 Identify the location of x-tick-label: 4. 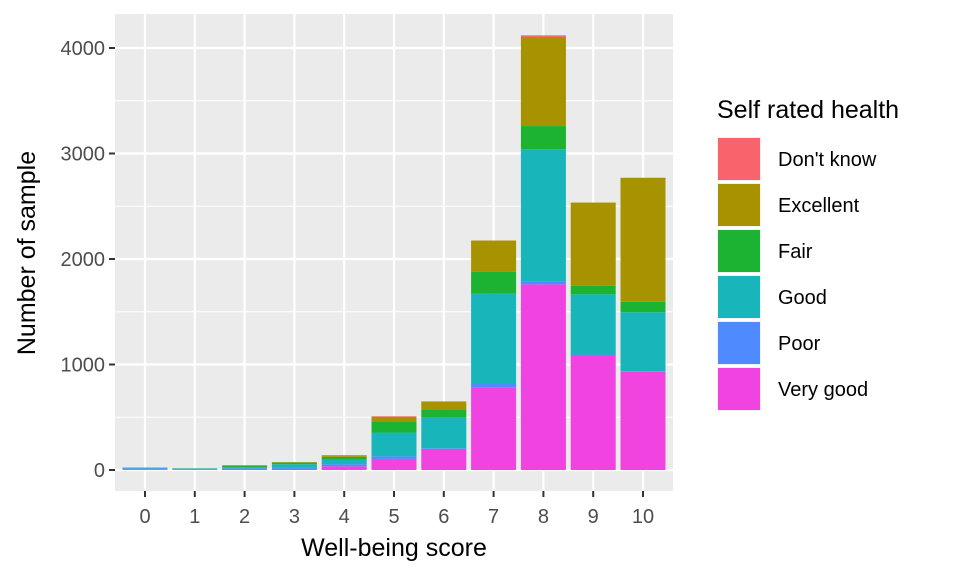
(344, 517).